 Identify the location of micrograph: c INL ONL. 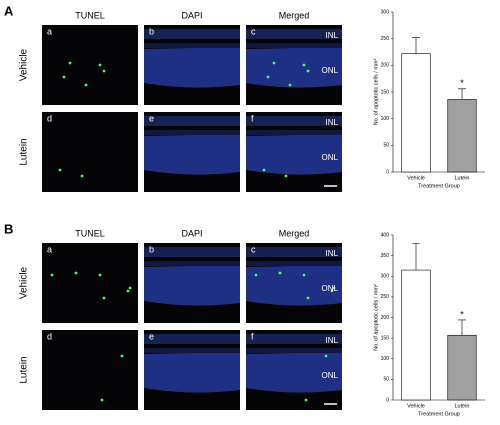
(294, 283).